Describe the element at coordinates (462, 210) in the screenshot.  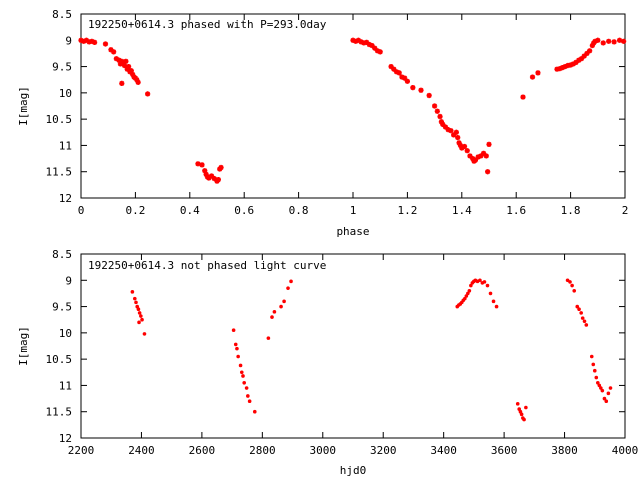
I see `phased-x-tick-label: 1.4` at that location.